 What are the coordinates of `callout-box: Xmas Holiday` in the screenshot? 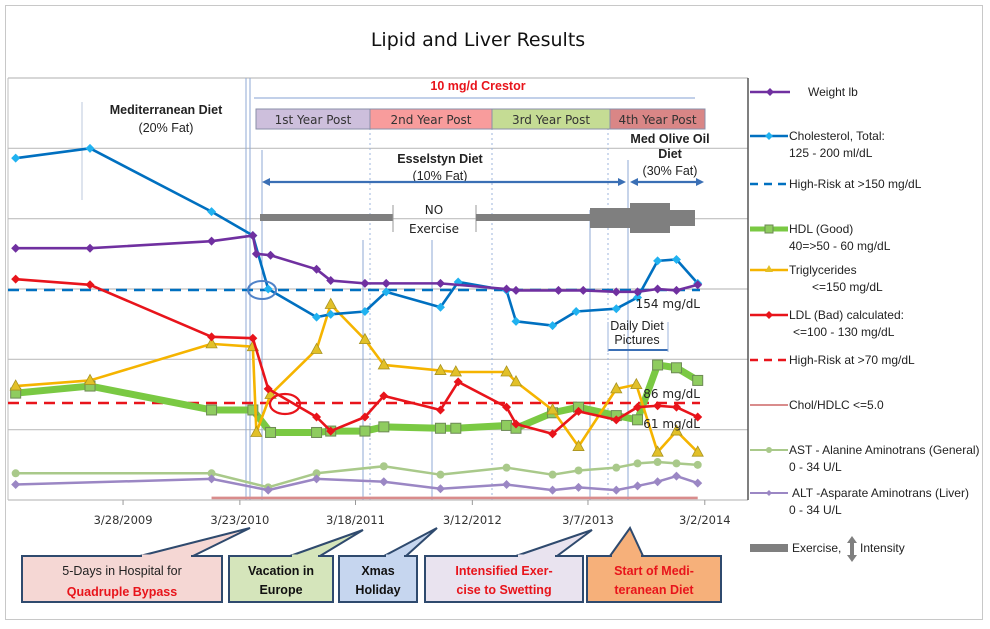 It's located at (388, 565).